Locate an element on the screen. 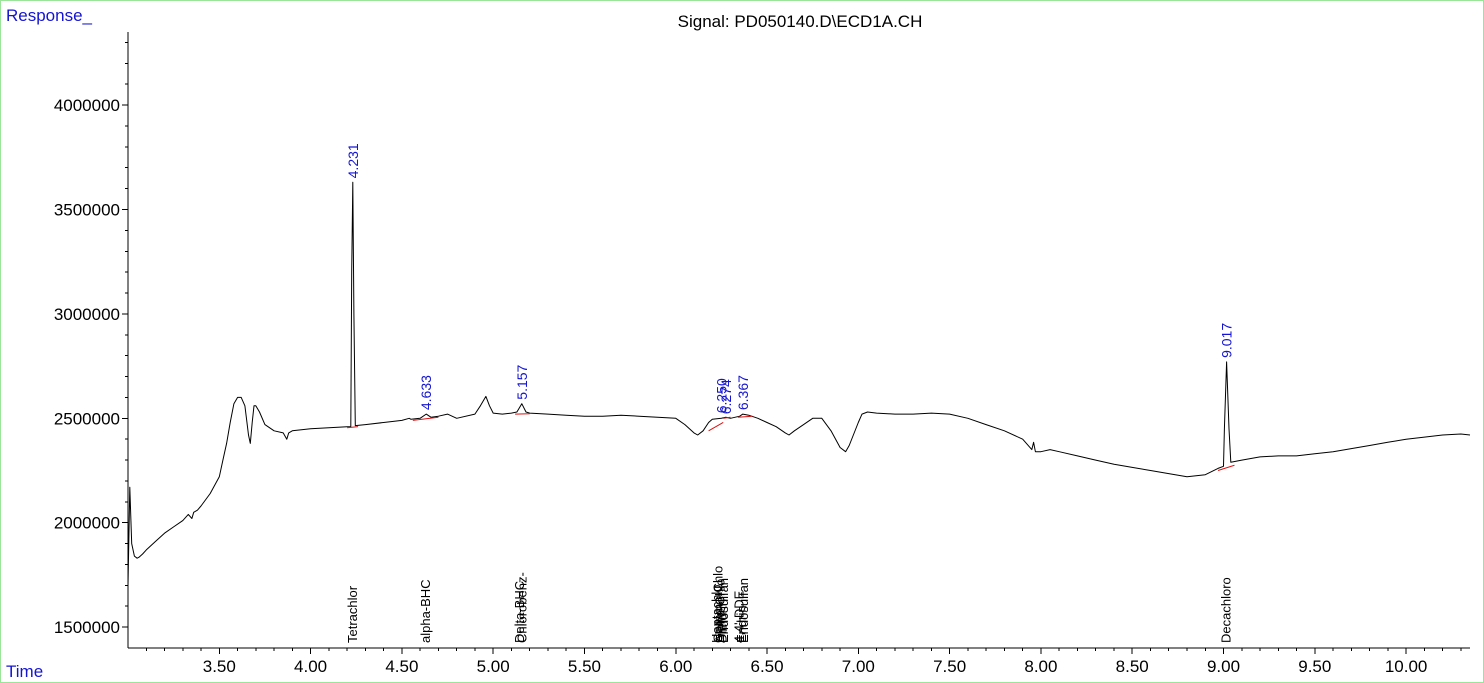 The image size is (1484, 683). peak-rt-label: 6.367 is located at coordinates (743, 392).